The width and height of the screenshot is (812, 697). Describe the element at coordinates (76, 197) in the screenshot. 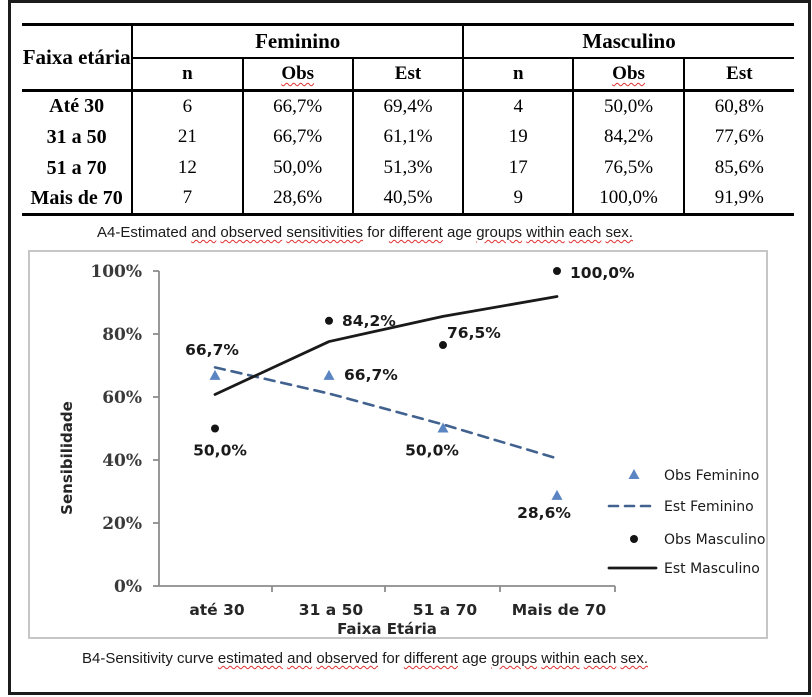

I see `row-label: Mais de 70` at that location.